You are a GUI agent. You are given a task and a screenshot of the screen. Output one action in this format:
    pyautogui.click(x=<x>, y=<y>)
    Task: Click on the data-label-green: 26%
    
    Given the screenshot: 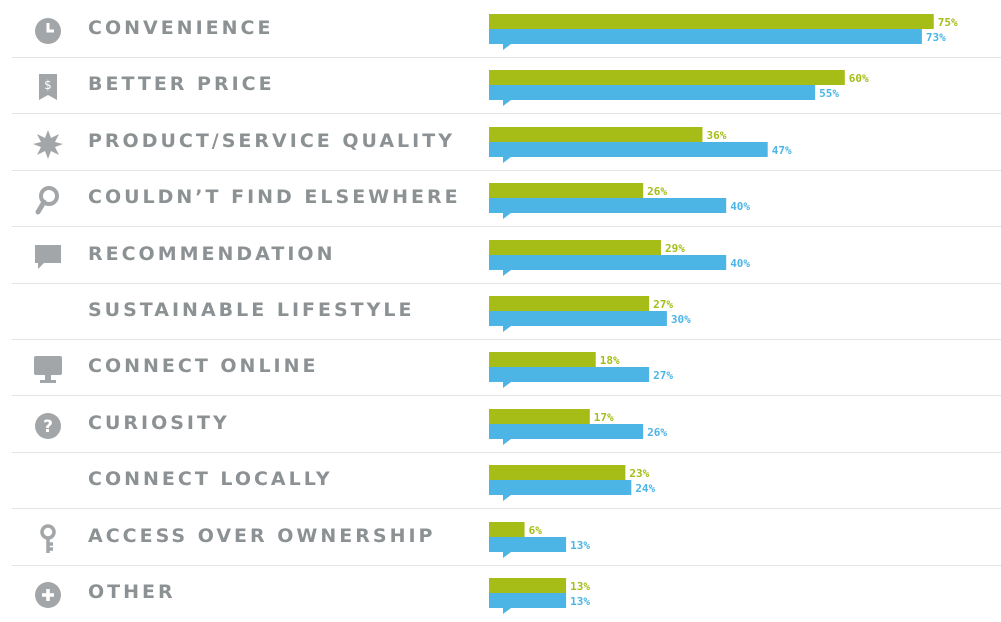 What is the action you would take?
    pyautogui.click(x=657, y=191)
    